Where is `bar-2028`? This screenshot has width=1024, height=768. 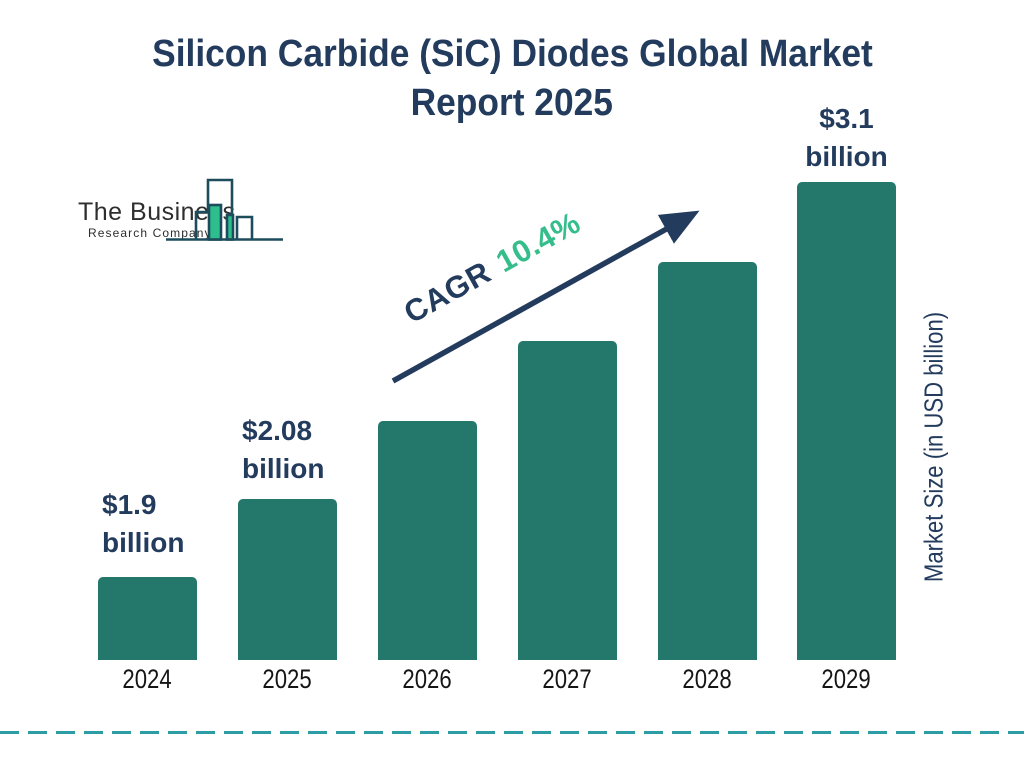
bar-2028 is located at coordinates (707, 461).